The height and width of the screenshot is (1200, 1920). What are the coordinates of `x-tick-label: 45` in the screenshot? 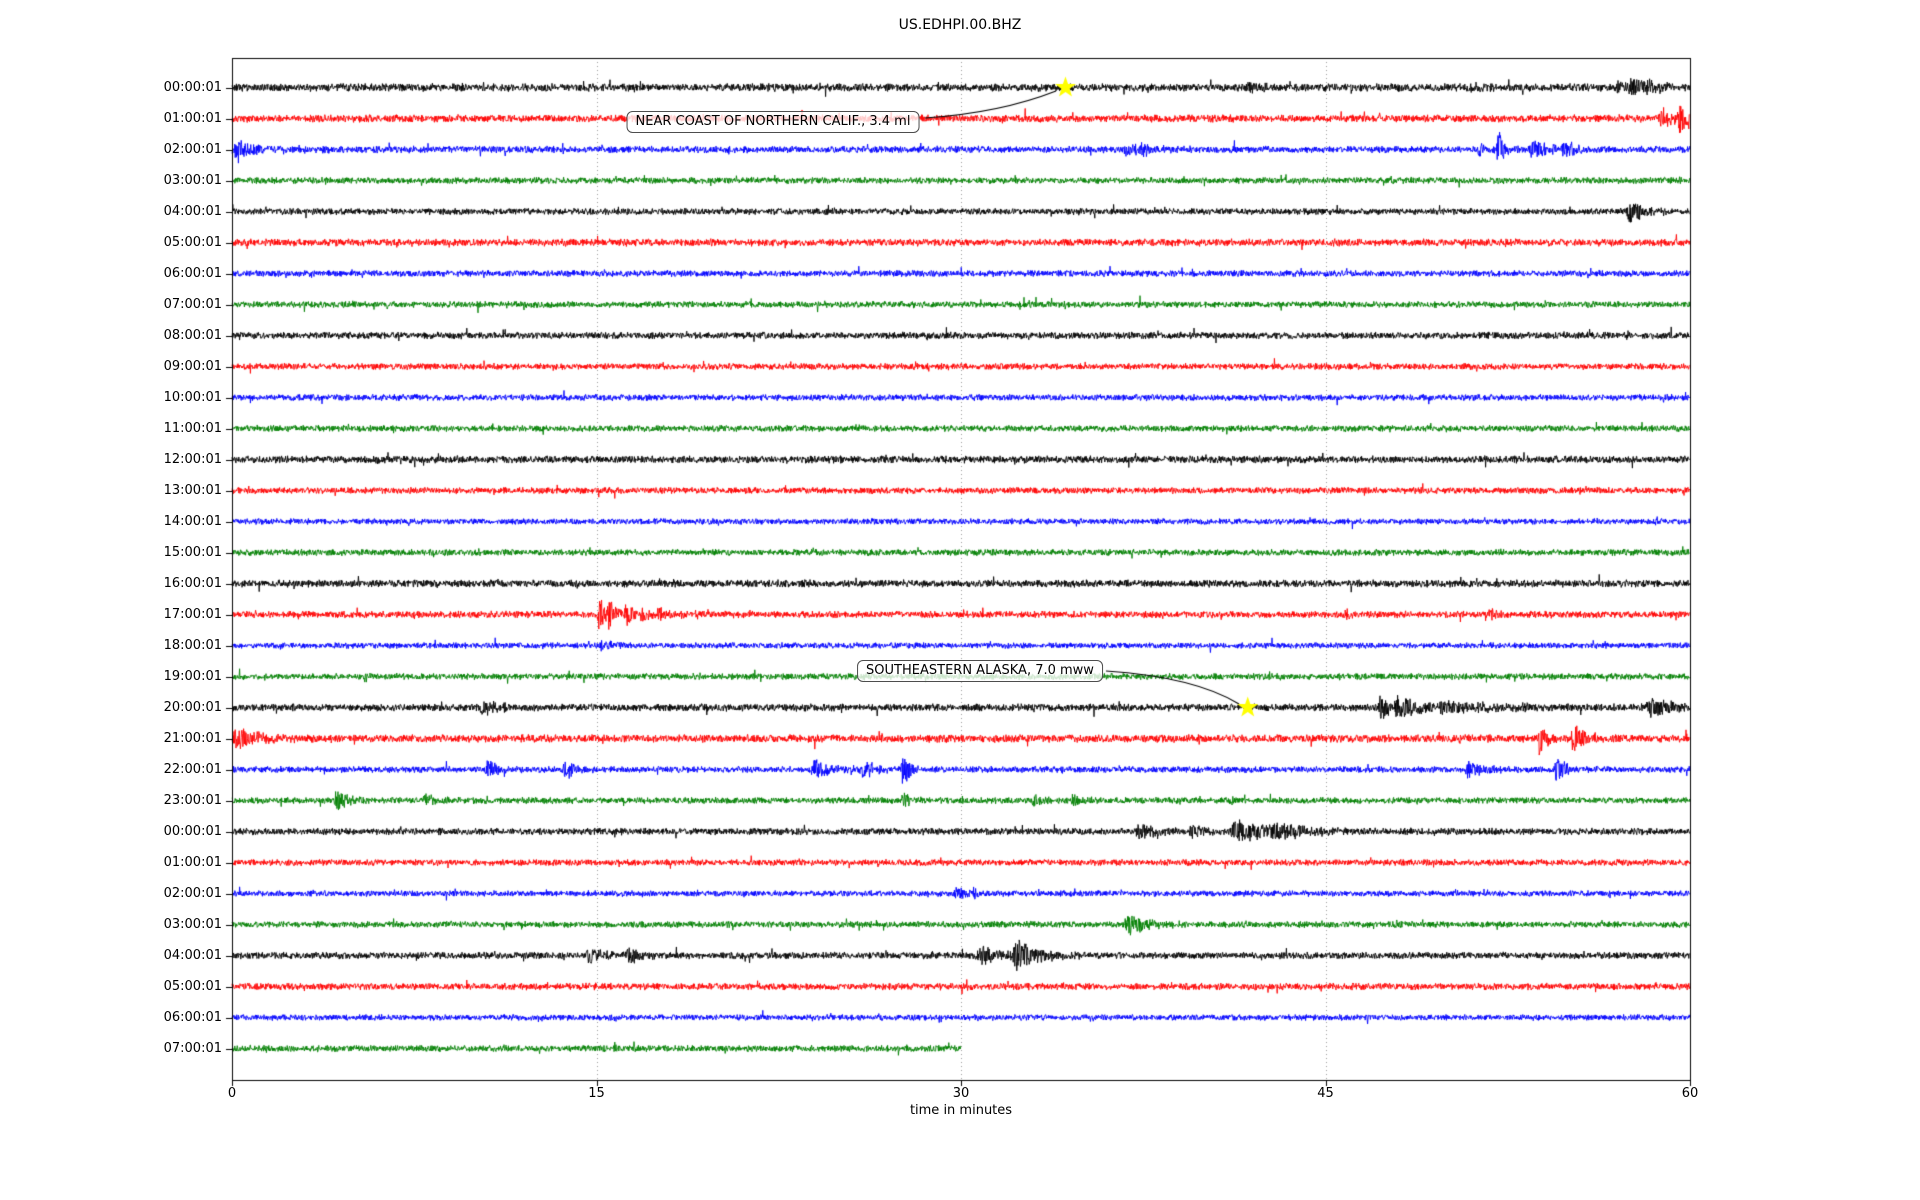 It's located at (1325, 1093).